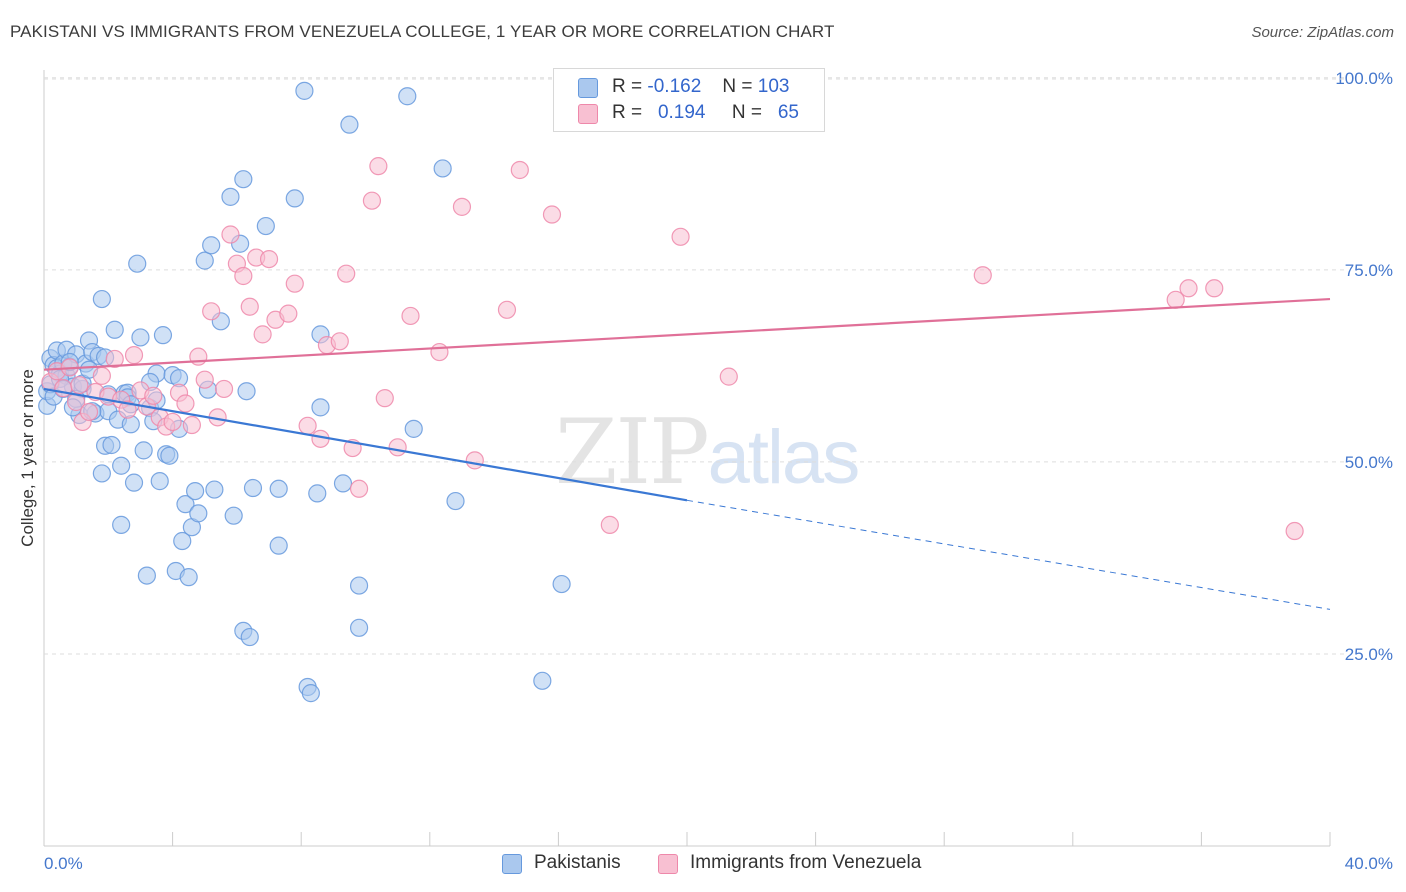  I want to click on venezuela-swatch, so click(588, 114).